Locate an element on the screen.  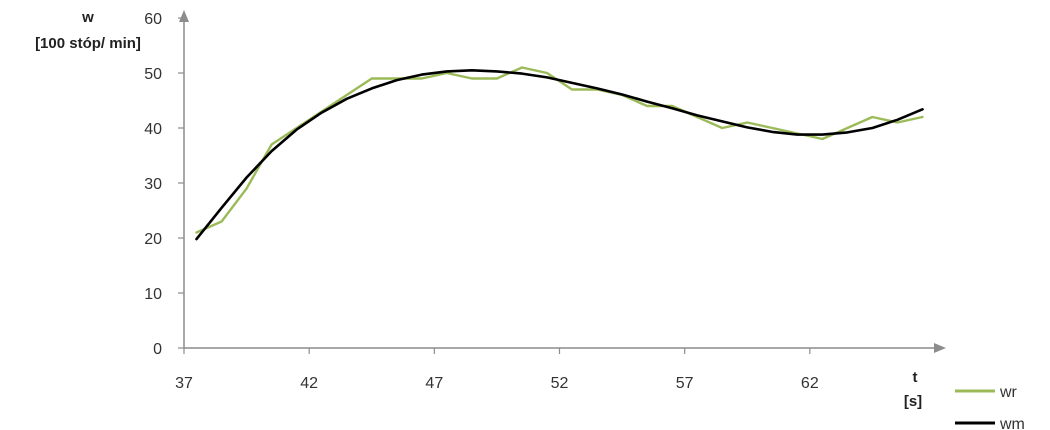
x-axis-unit: [s] is located at coordinates (913, 401).